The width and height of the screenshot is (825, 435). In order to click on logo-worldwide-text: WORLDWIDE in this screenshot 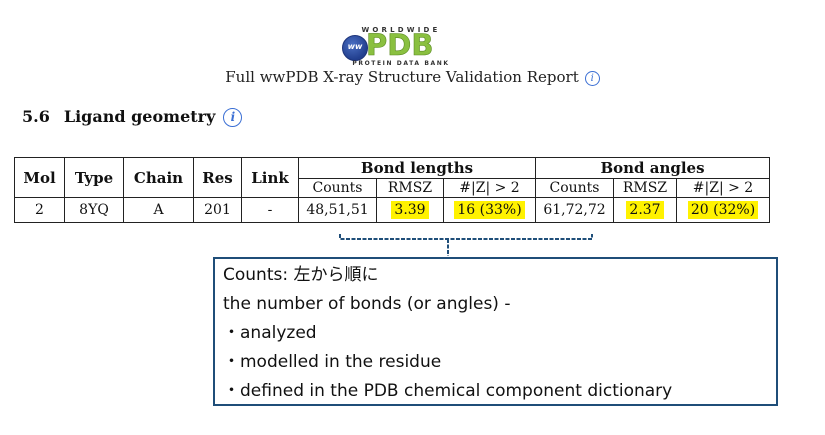, I will do `click(401, 30)`.